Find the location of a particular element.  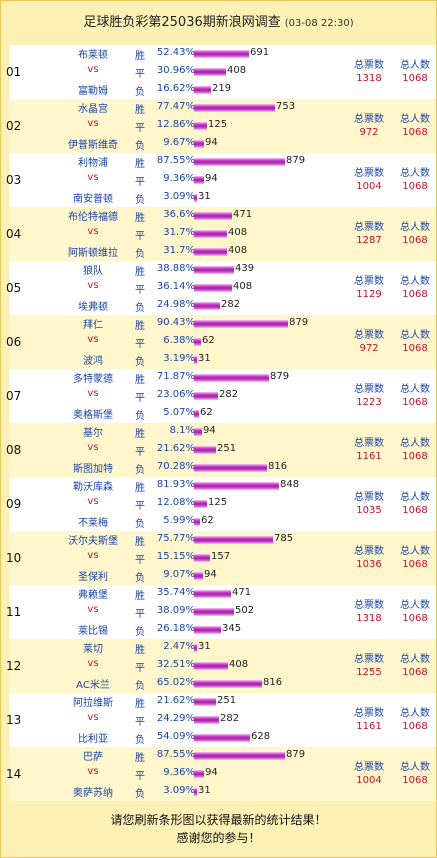

home-team: 阿拉维斯 is located at coordinates (93, 703).